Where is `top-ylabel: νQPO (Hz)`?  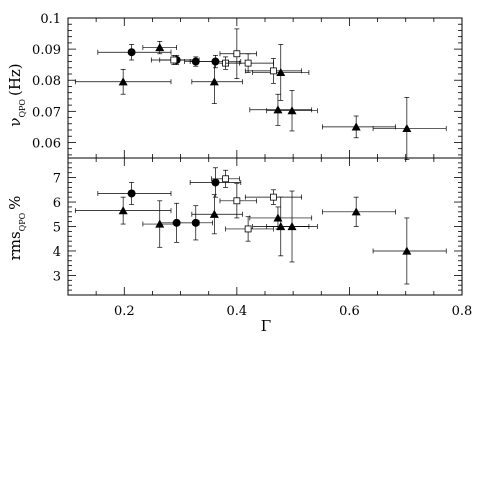
top-ylabel: νQPO (Hz) is located at coordinates (16, 94).